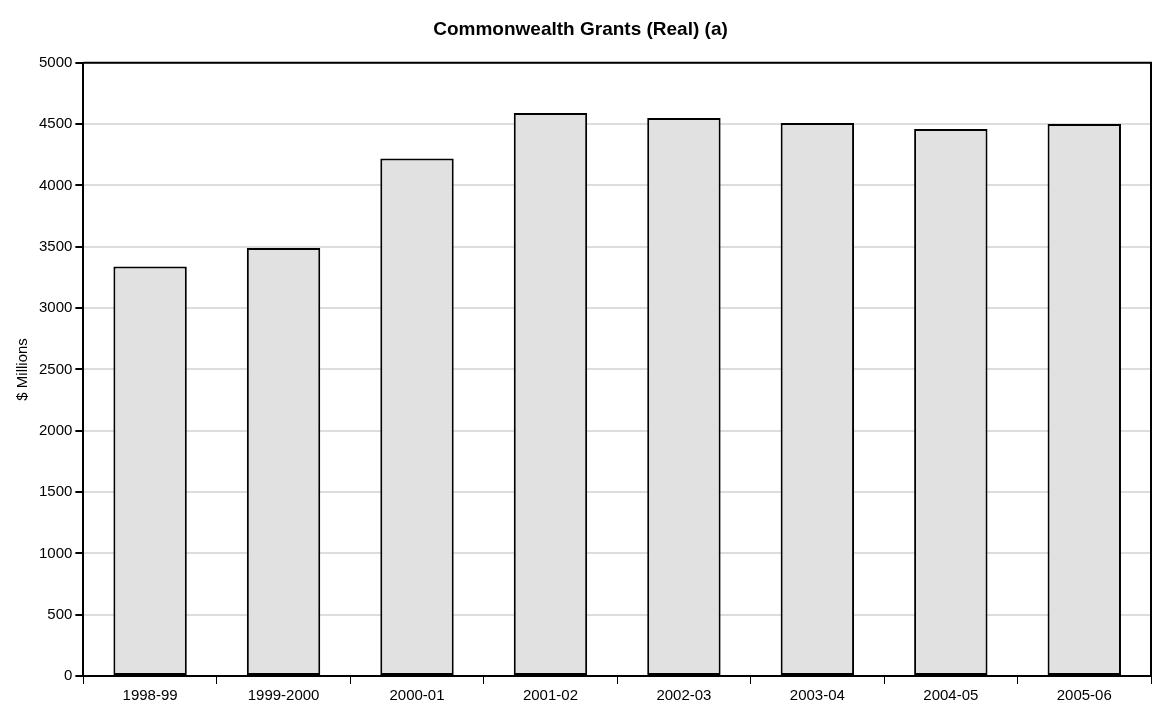  Describe the element at coordinates (580, 28) in the screenshot. I see `chart-title: Commonwealth Grants (Real) (a)` at that location.